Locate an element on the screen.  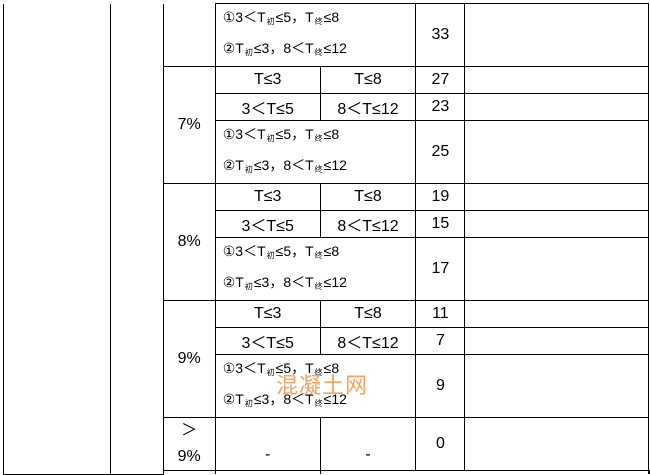
score-cell: 23 is located at coordinates (440, 107).